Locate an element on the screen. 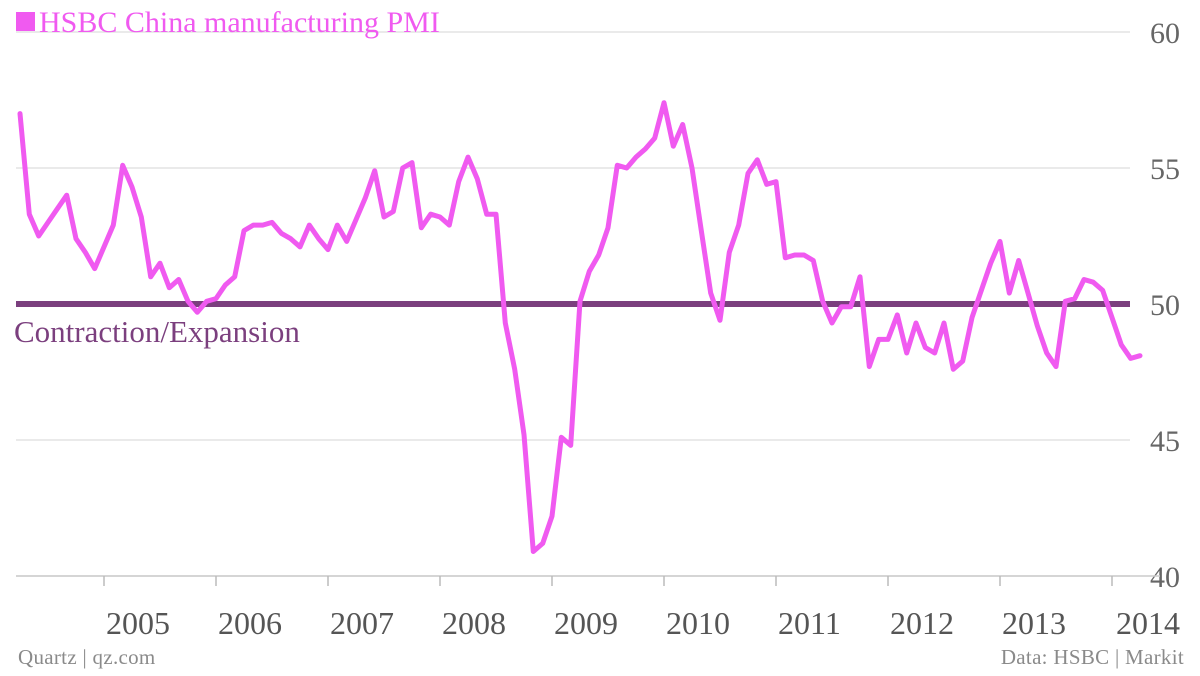 This screenshot has width=1200, height=676. x-tick-label-2009: 2009 is located at coordinates (586, 623).